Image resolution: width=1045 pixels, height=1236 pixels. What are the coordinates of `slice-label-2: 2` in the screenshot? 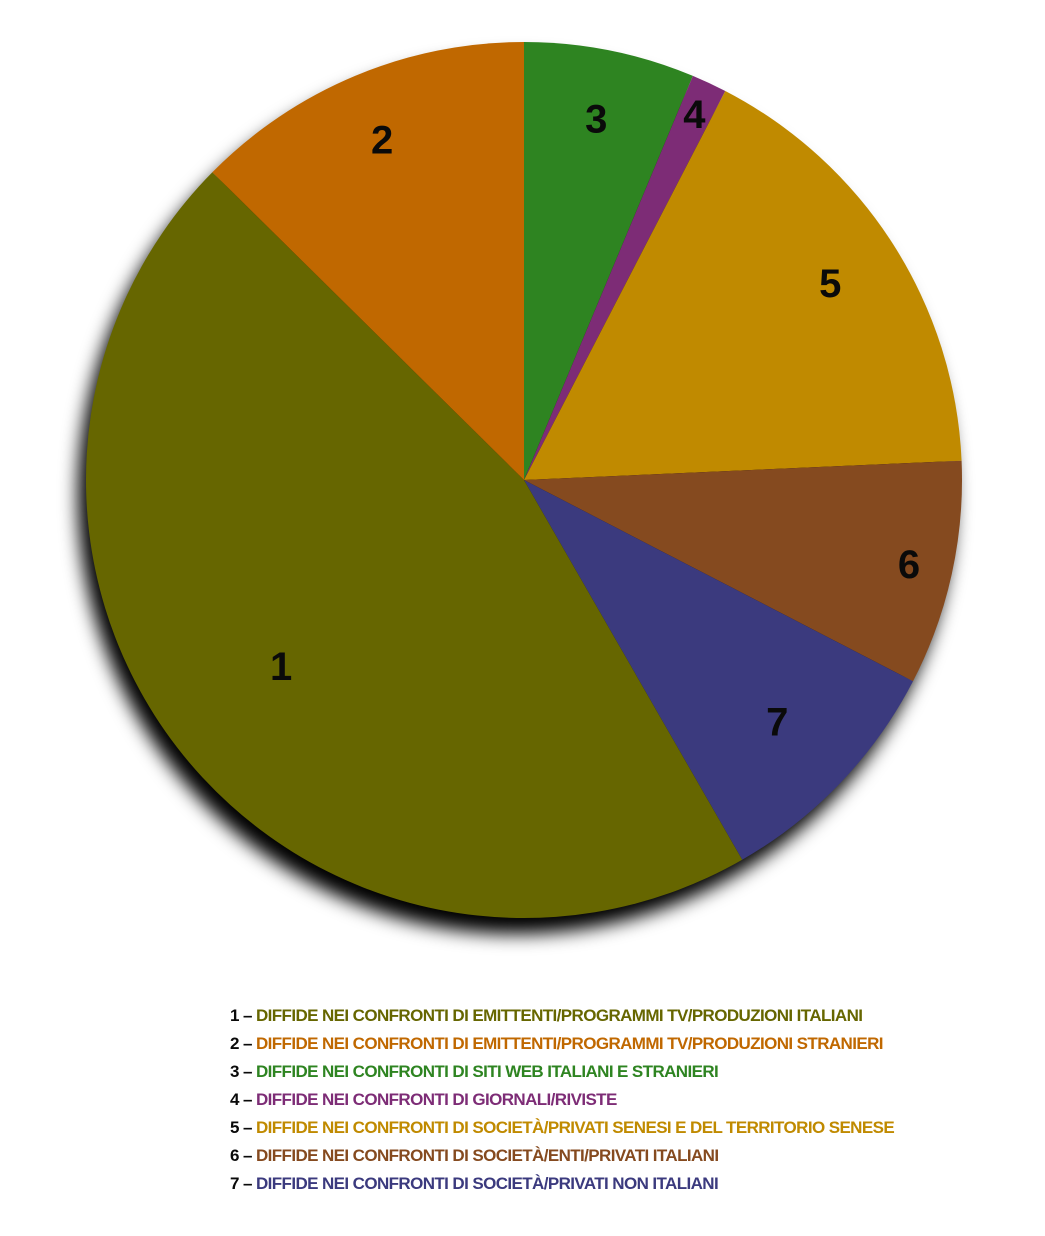 It's located at (382, 141).